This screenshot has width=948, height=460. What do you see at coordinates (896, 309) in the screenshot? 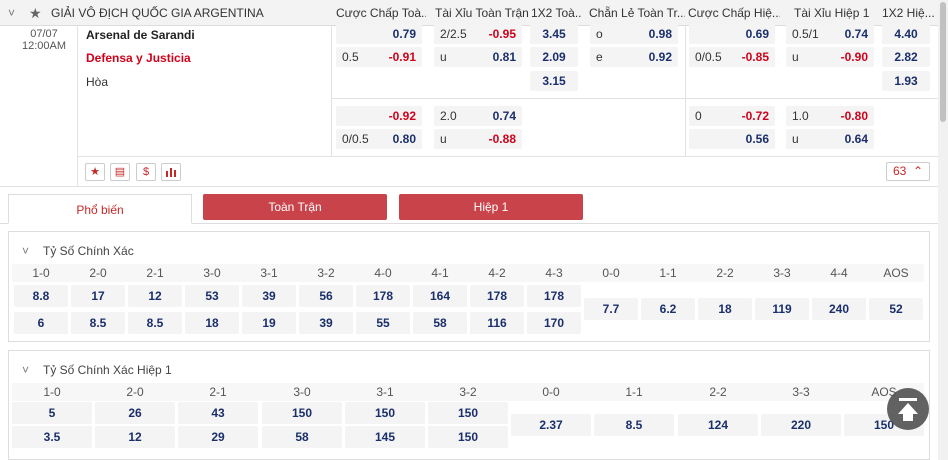
I see `score-odds-draw: 52` at bounding box center [896, 309].